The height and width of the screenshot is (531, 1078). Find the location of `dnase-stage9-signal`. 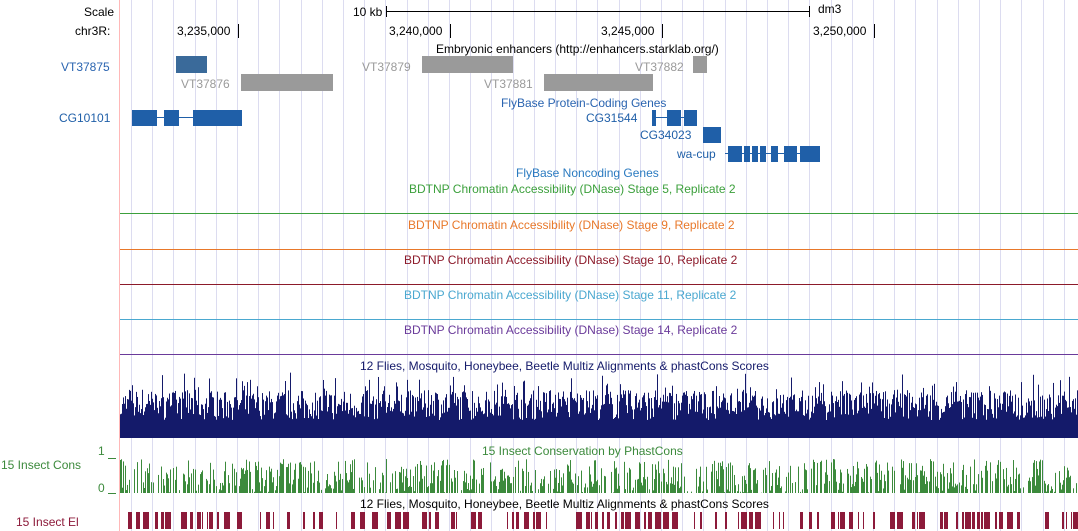

dnase-stage9-signal is located at coordinates (599, 249).